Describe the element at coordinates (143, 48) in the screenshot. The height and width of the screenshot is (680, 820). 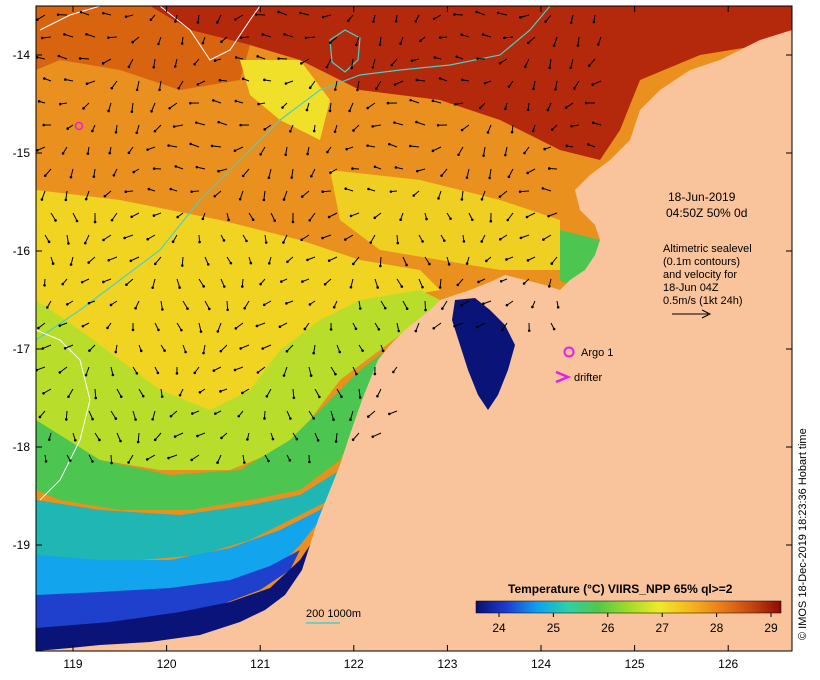
I see `sst-orange-north` at that location.